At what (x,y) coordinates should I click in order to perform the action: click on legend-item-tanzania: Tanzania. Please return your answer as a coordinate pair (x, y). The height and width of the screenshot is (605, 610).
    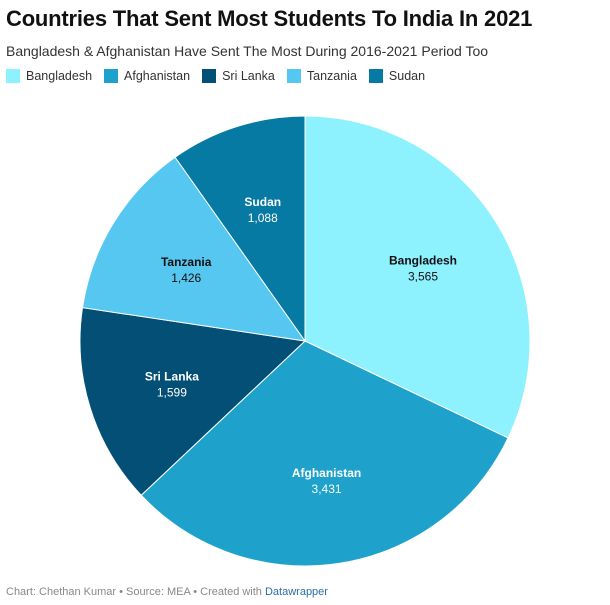
    Looking at the image, I should click on (321, 76).